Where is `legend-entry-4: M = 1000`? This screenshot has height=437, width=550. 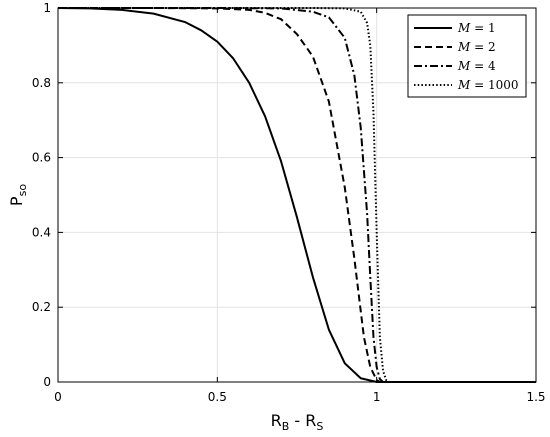
legend-entry-4: M = 1000 is located at coordinates (488, 85).